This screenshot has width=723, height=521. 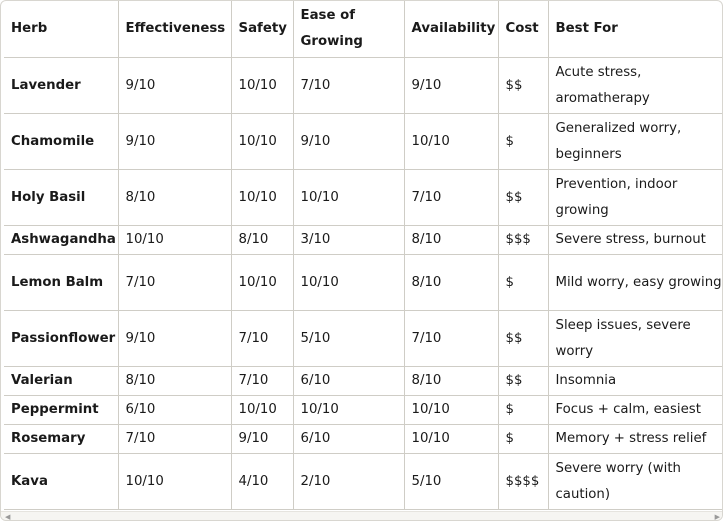 What do you see at coordinates (348, 481) in the screenshot?
I see `ease-of-growing-cell: 2/10` at bounding box center [348, 481].